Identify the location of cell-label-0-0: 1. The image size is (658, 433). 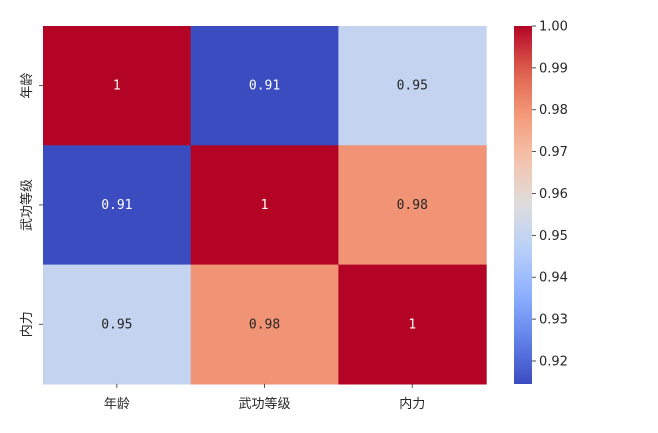
(117, 86).